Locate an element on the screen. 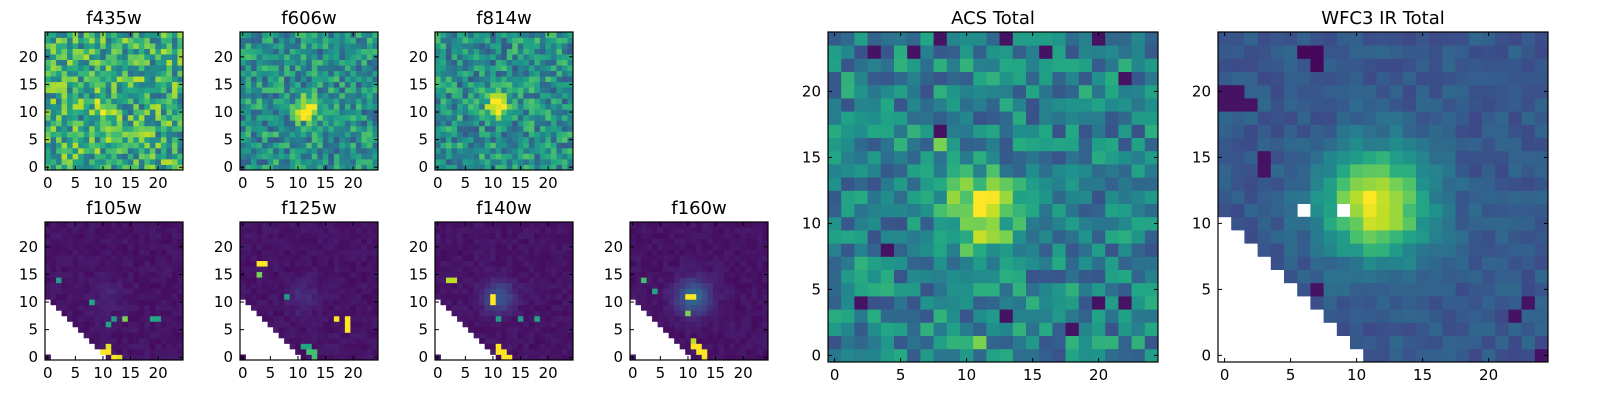 The width and height of the screenshot is (1600, 400). panel-title: ACS Total is located at coordinates (993, 18).